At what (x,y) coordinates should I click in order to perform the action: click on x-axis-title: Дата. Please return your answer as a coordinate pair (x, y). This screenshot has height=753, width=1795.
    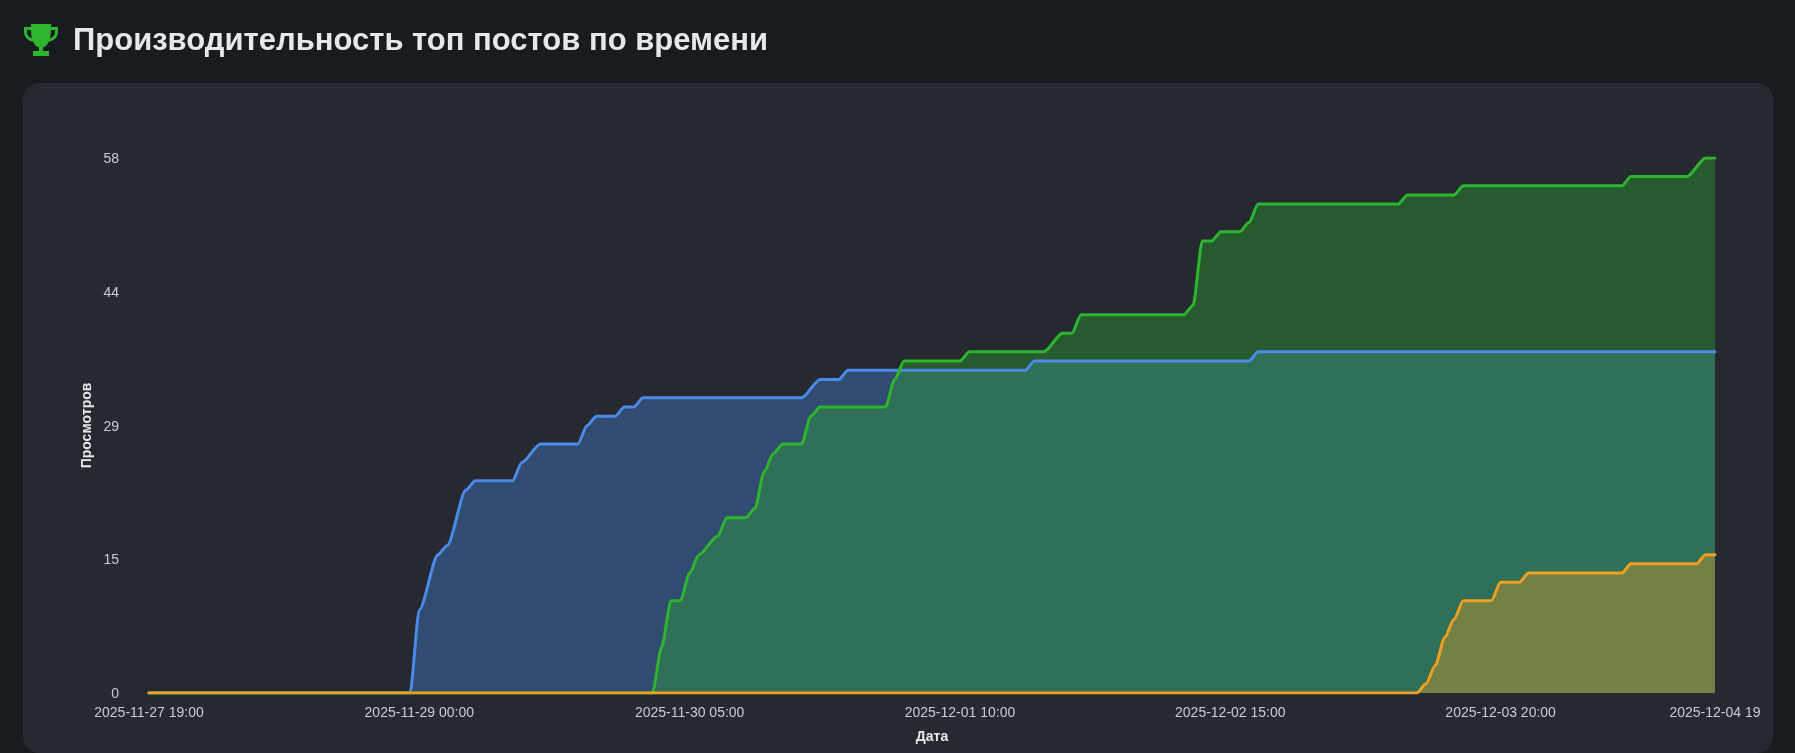
    Looking at the image, I should click on (932, 736).